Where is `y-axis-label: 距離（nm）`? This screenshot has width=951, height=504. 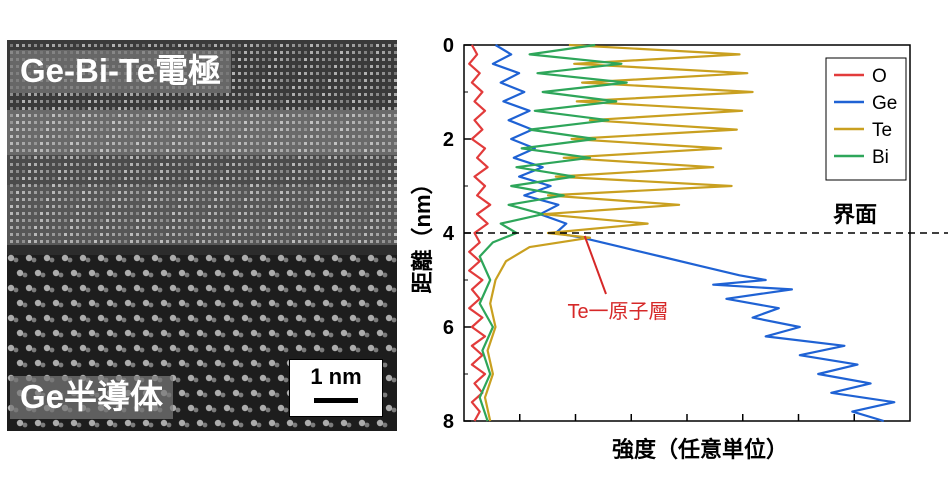
y-axis-label: 距離（nm） is located at coordinates (422, 232).